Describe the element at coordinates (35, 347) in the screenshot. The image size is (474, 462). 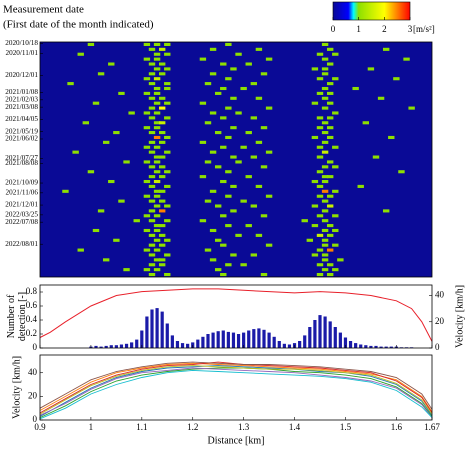
I see `y-tick-label: 0` at that location.